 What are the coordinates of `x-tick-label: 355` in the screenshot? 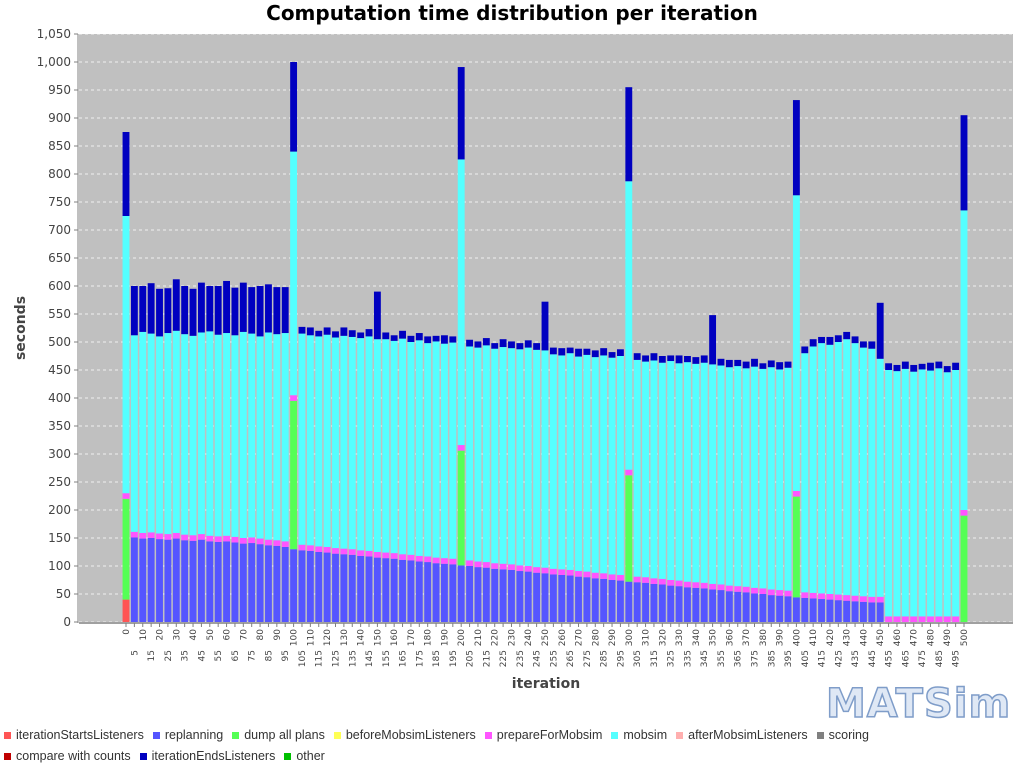 It's located at (722, 658).